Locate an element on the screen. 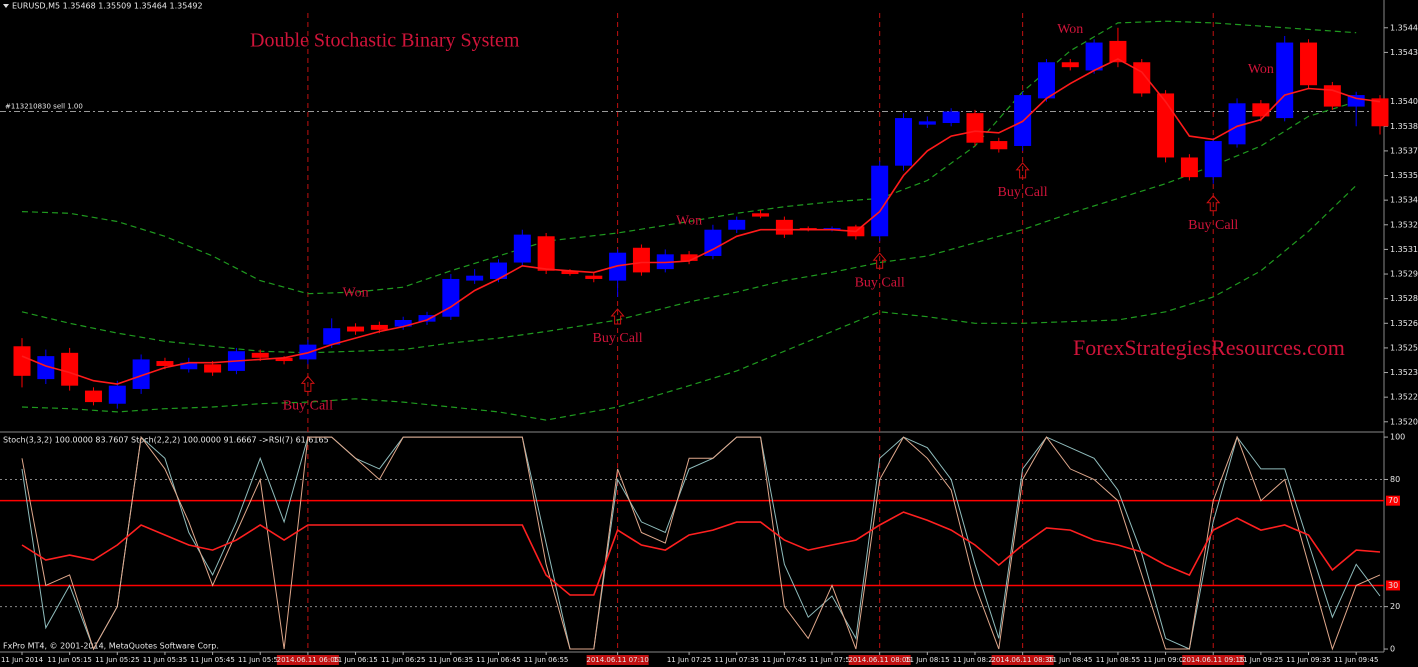  x-tick-label: 11 Jun 08:45 is located at coordinates (1070, 660).